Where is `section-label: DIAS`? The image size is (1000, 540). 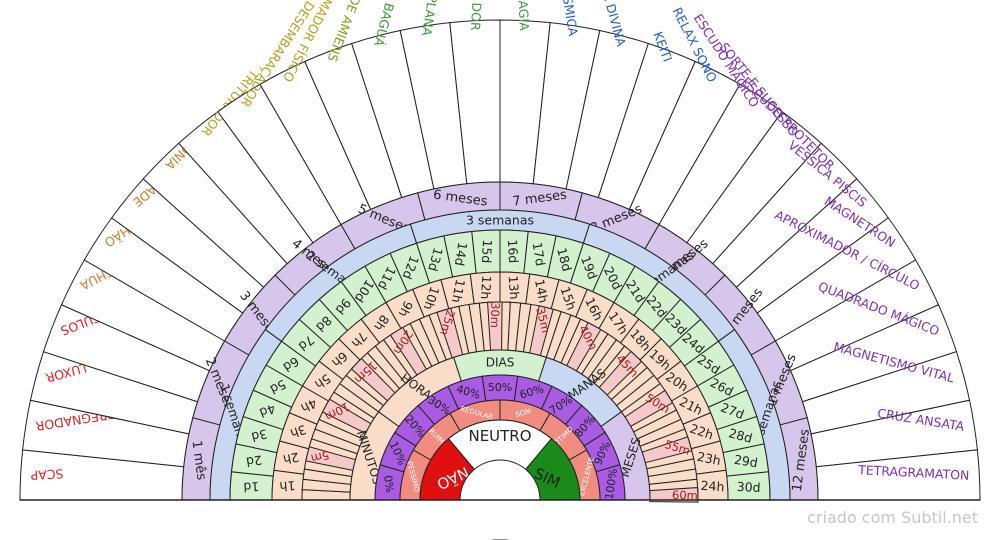
section-label: DIAS is located at coordinates (500, 363).